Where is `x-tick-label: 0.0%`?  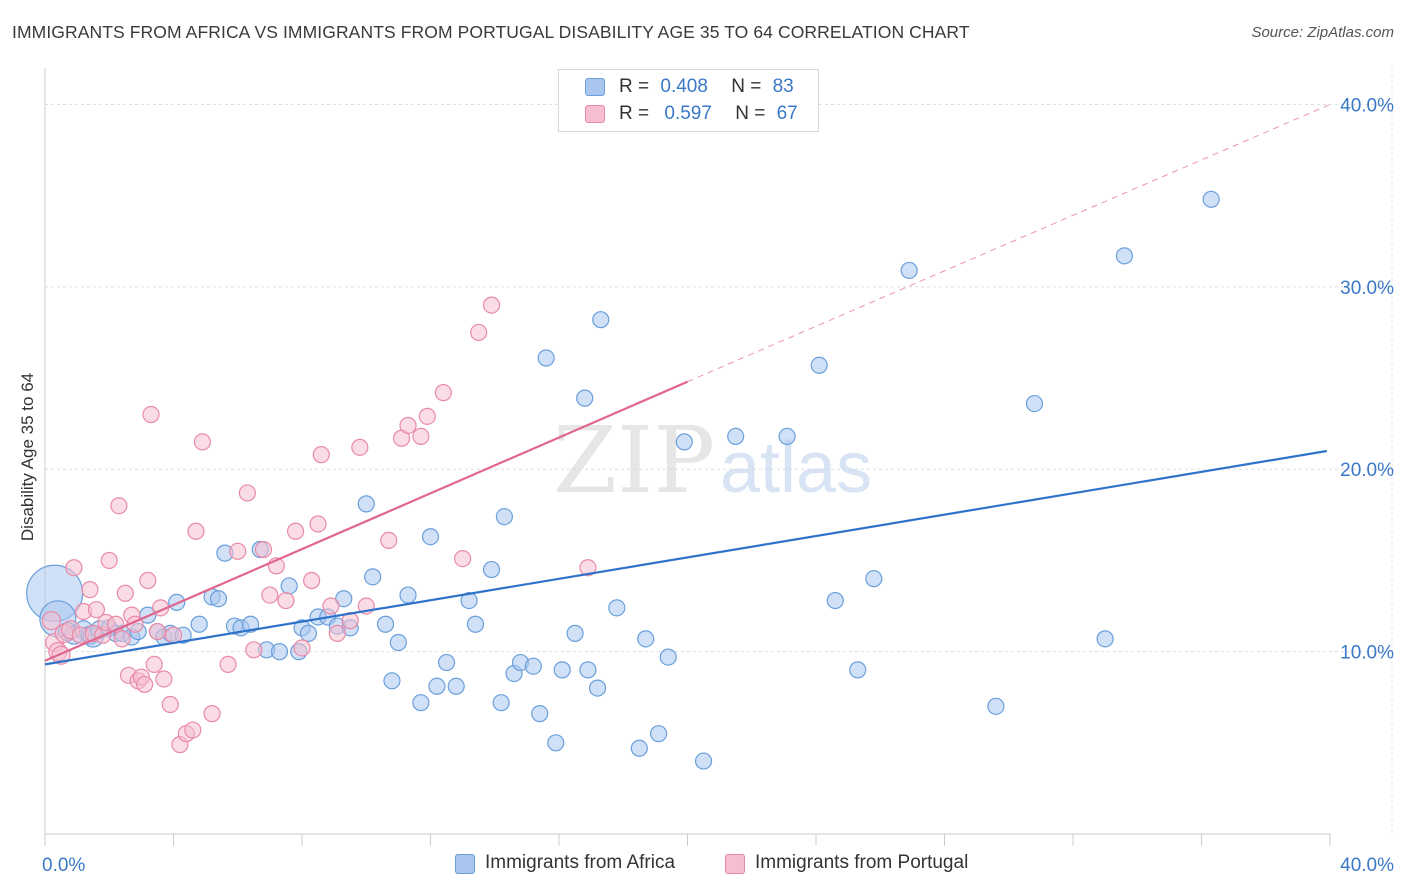
x-tick-label: 0.0% is located at coordinates (63, 865).